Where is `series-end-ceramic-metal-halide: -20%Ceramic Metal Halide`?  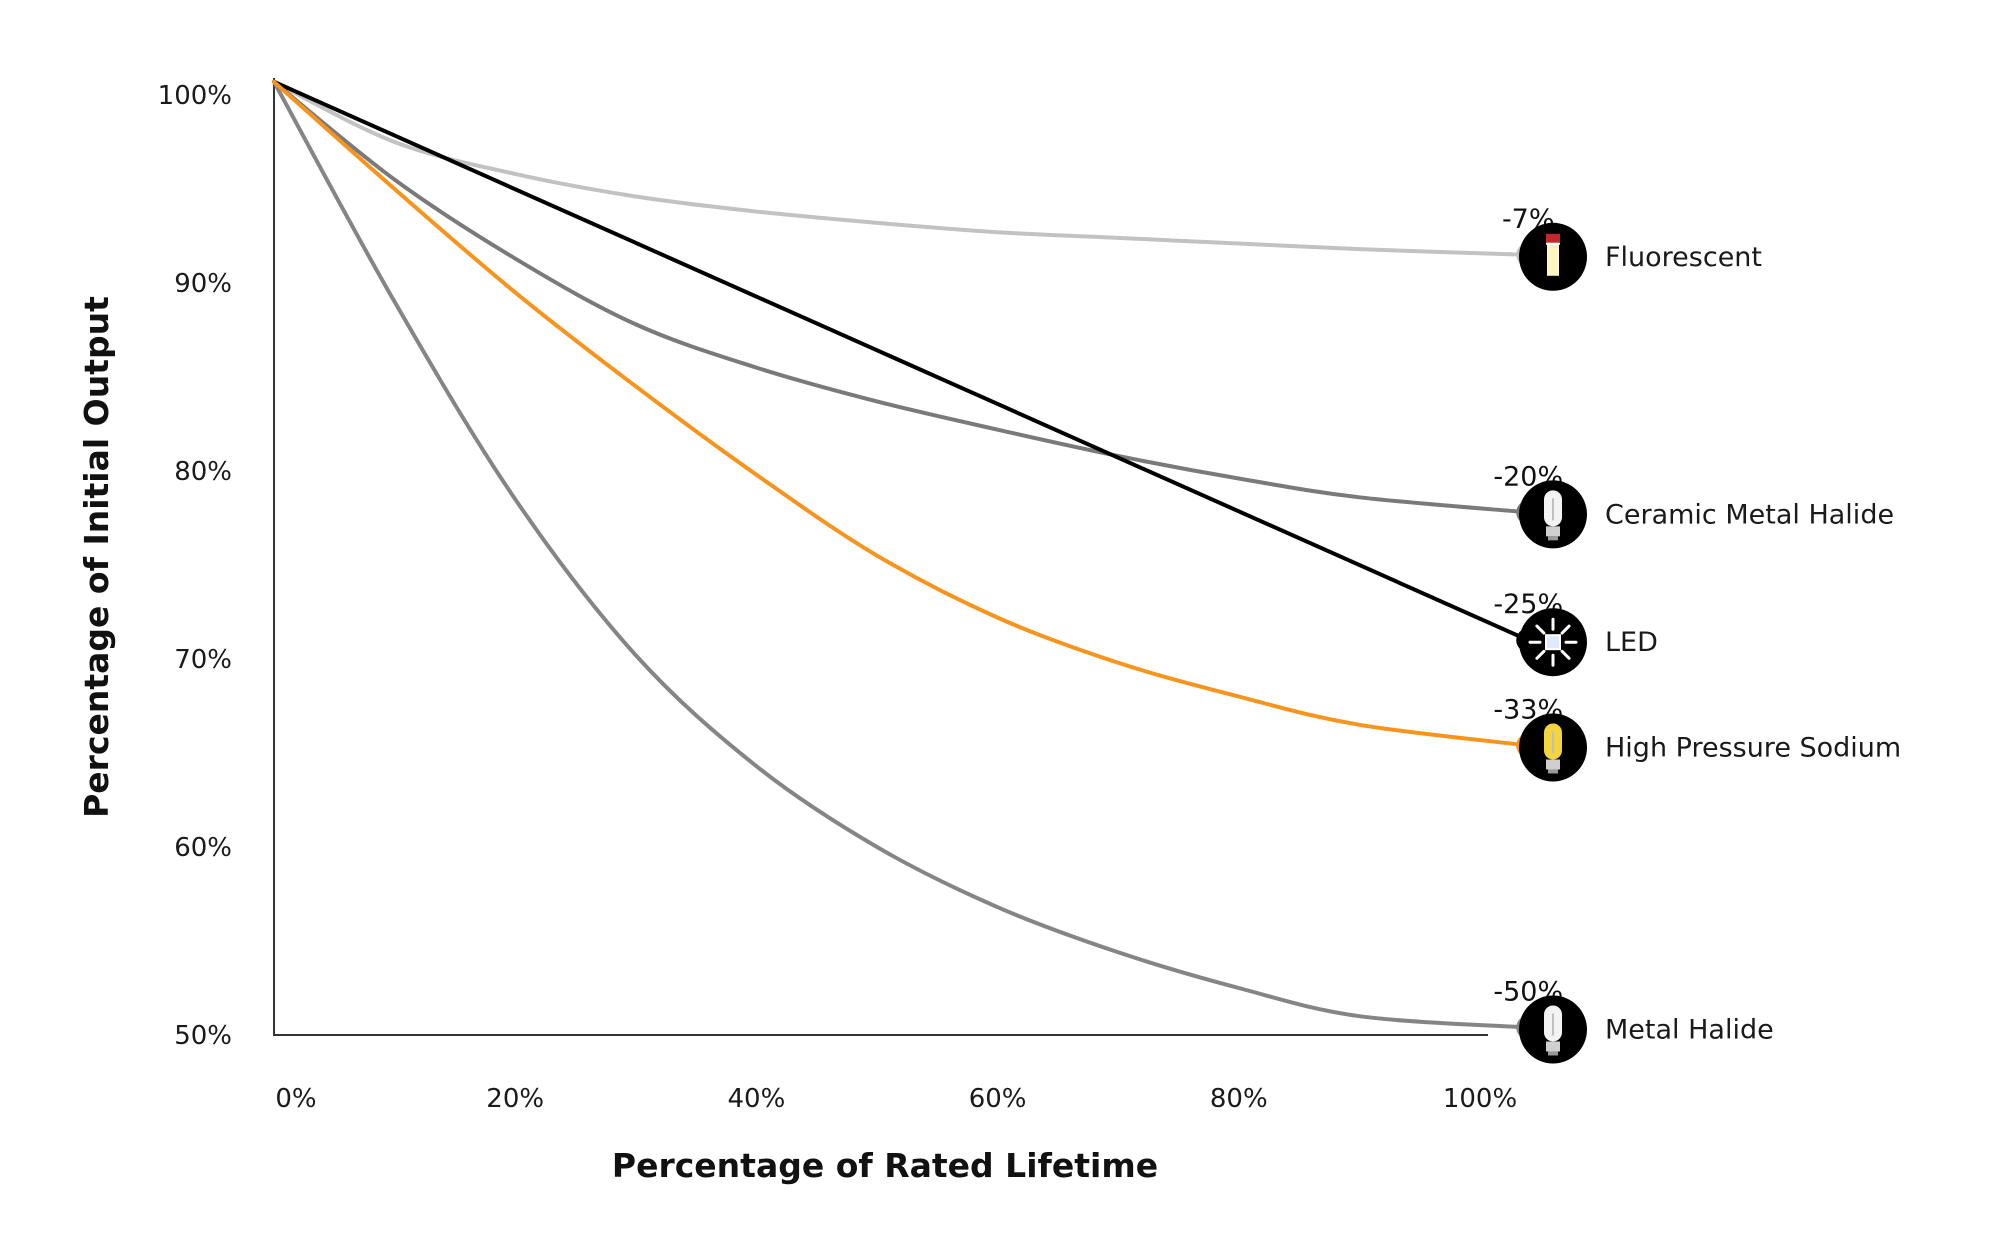
series-end-ceramic-metal-halide: -20%Ceramic Metal Halide is located at coordinates (1693, 505).